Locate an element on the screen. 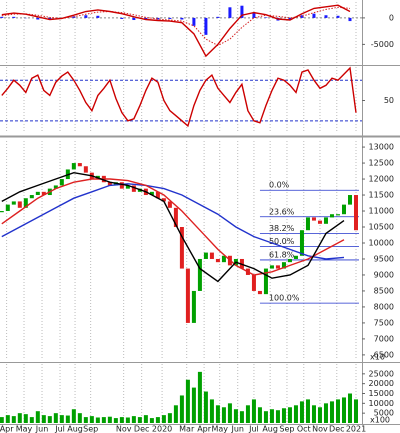 This screenshot has height=433, width=400. y-tick-label: 10000 is located at coordinates (381, 403).